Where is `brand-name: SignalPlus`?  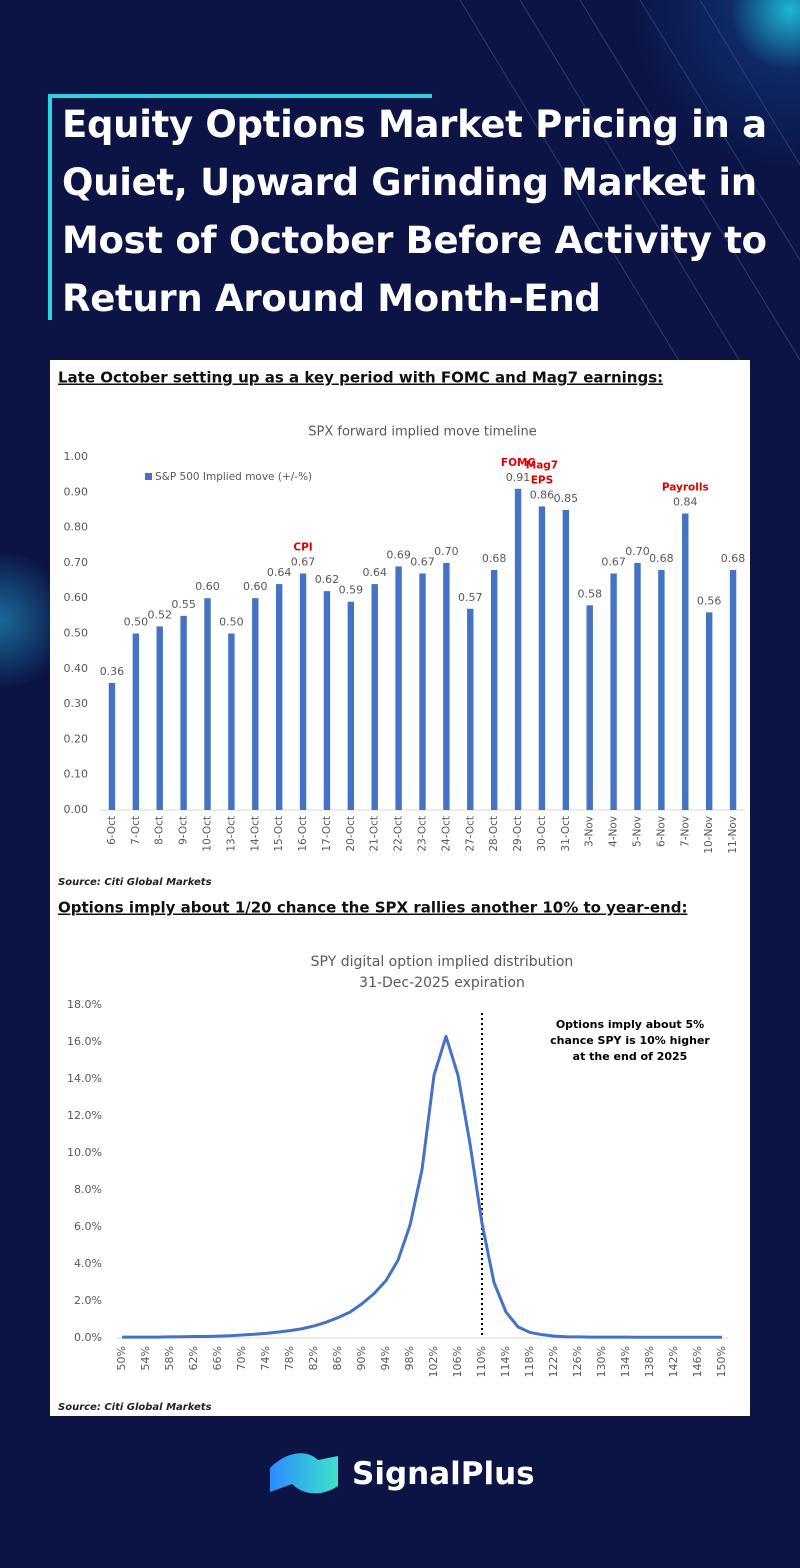
brand-name: SignalPlus is located at coordinates (443, 1474).